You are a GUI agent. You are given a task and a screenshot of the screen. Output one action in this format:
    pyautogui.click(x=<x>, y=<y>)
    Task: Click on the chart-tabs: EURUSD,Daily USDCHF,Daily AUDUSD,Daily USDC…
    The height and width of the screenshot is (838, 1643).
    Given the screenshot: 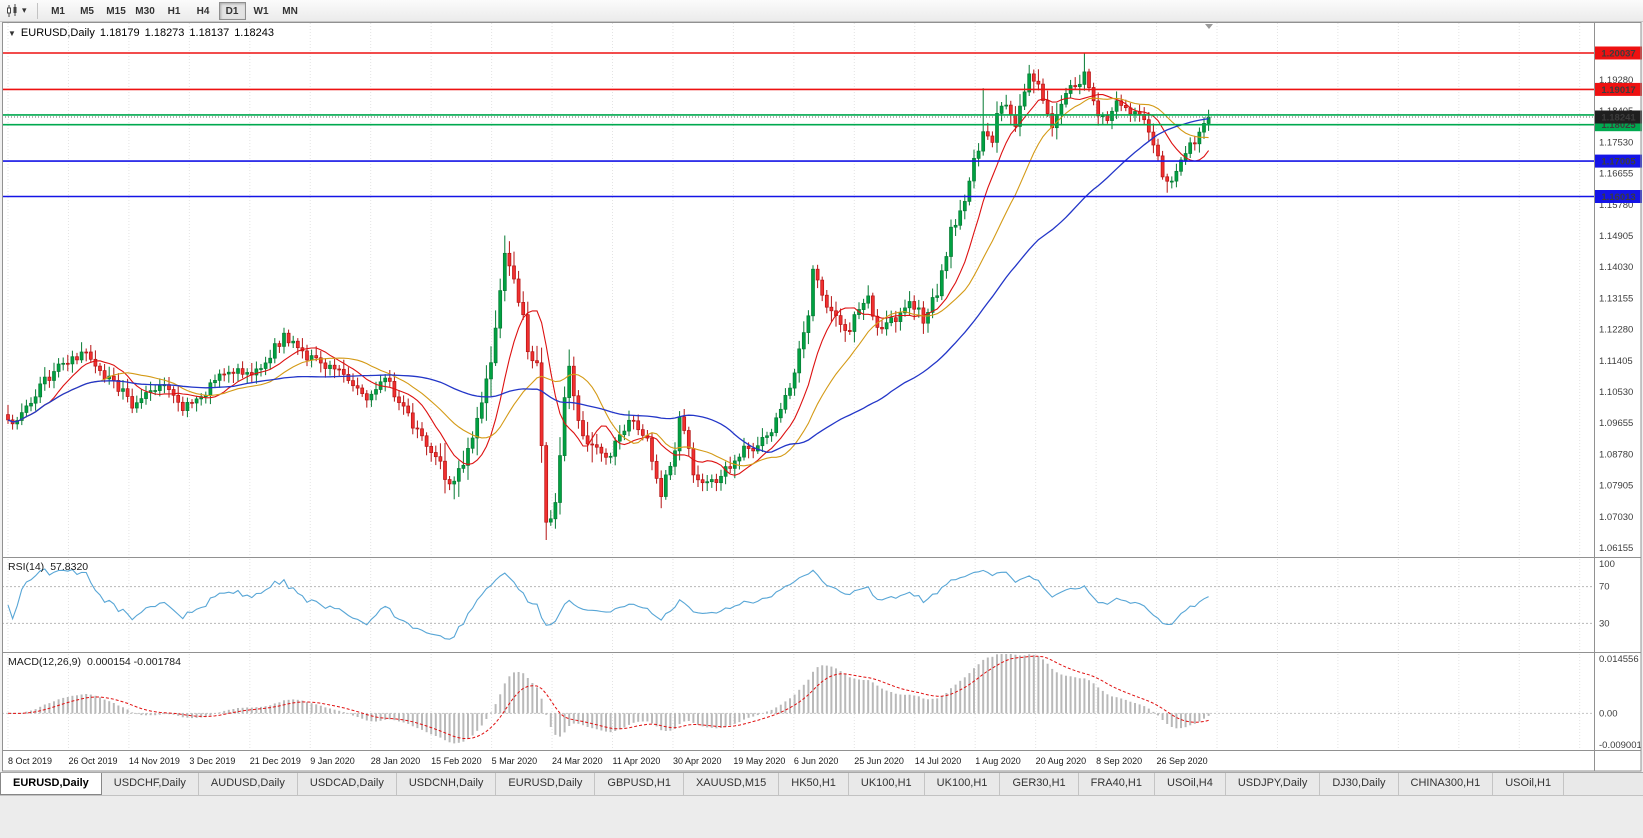 What is the action you would take?
    pyautogui.click(x=821, y=783)
    